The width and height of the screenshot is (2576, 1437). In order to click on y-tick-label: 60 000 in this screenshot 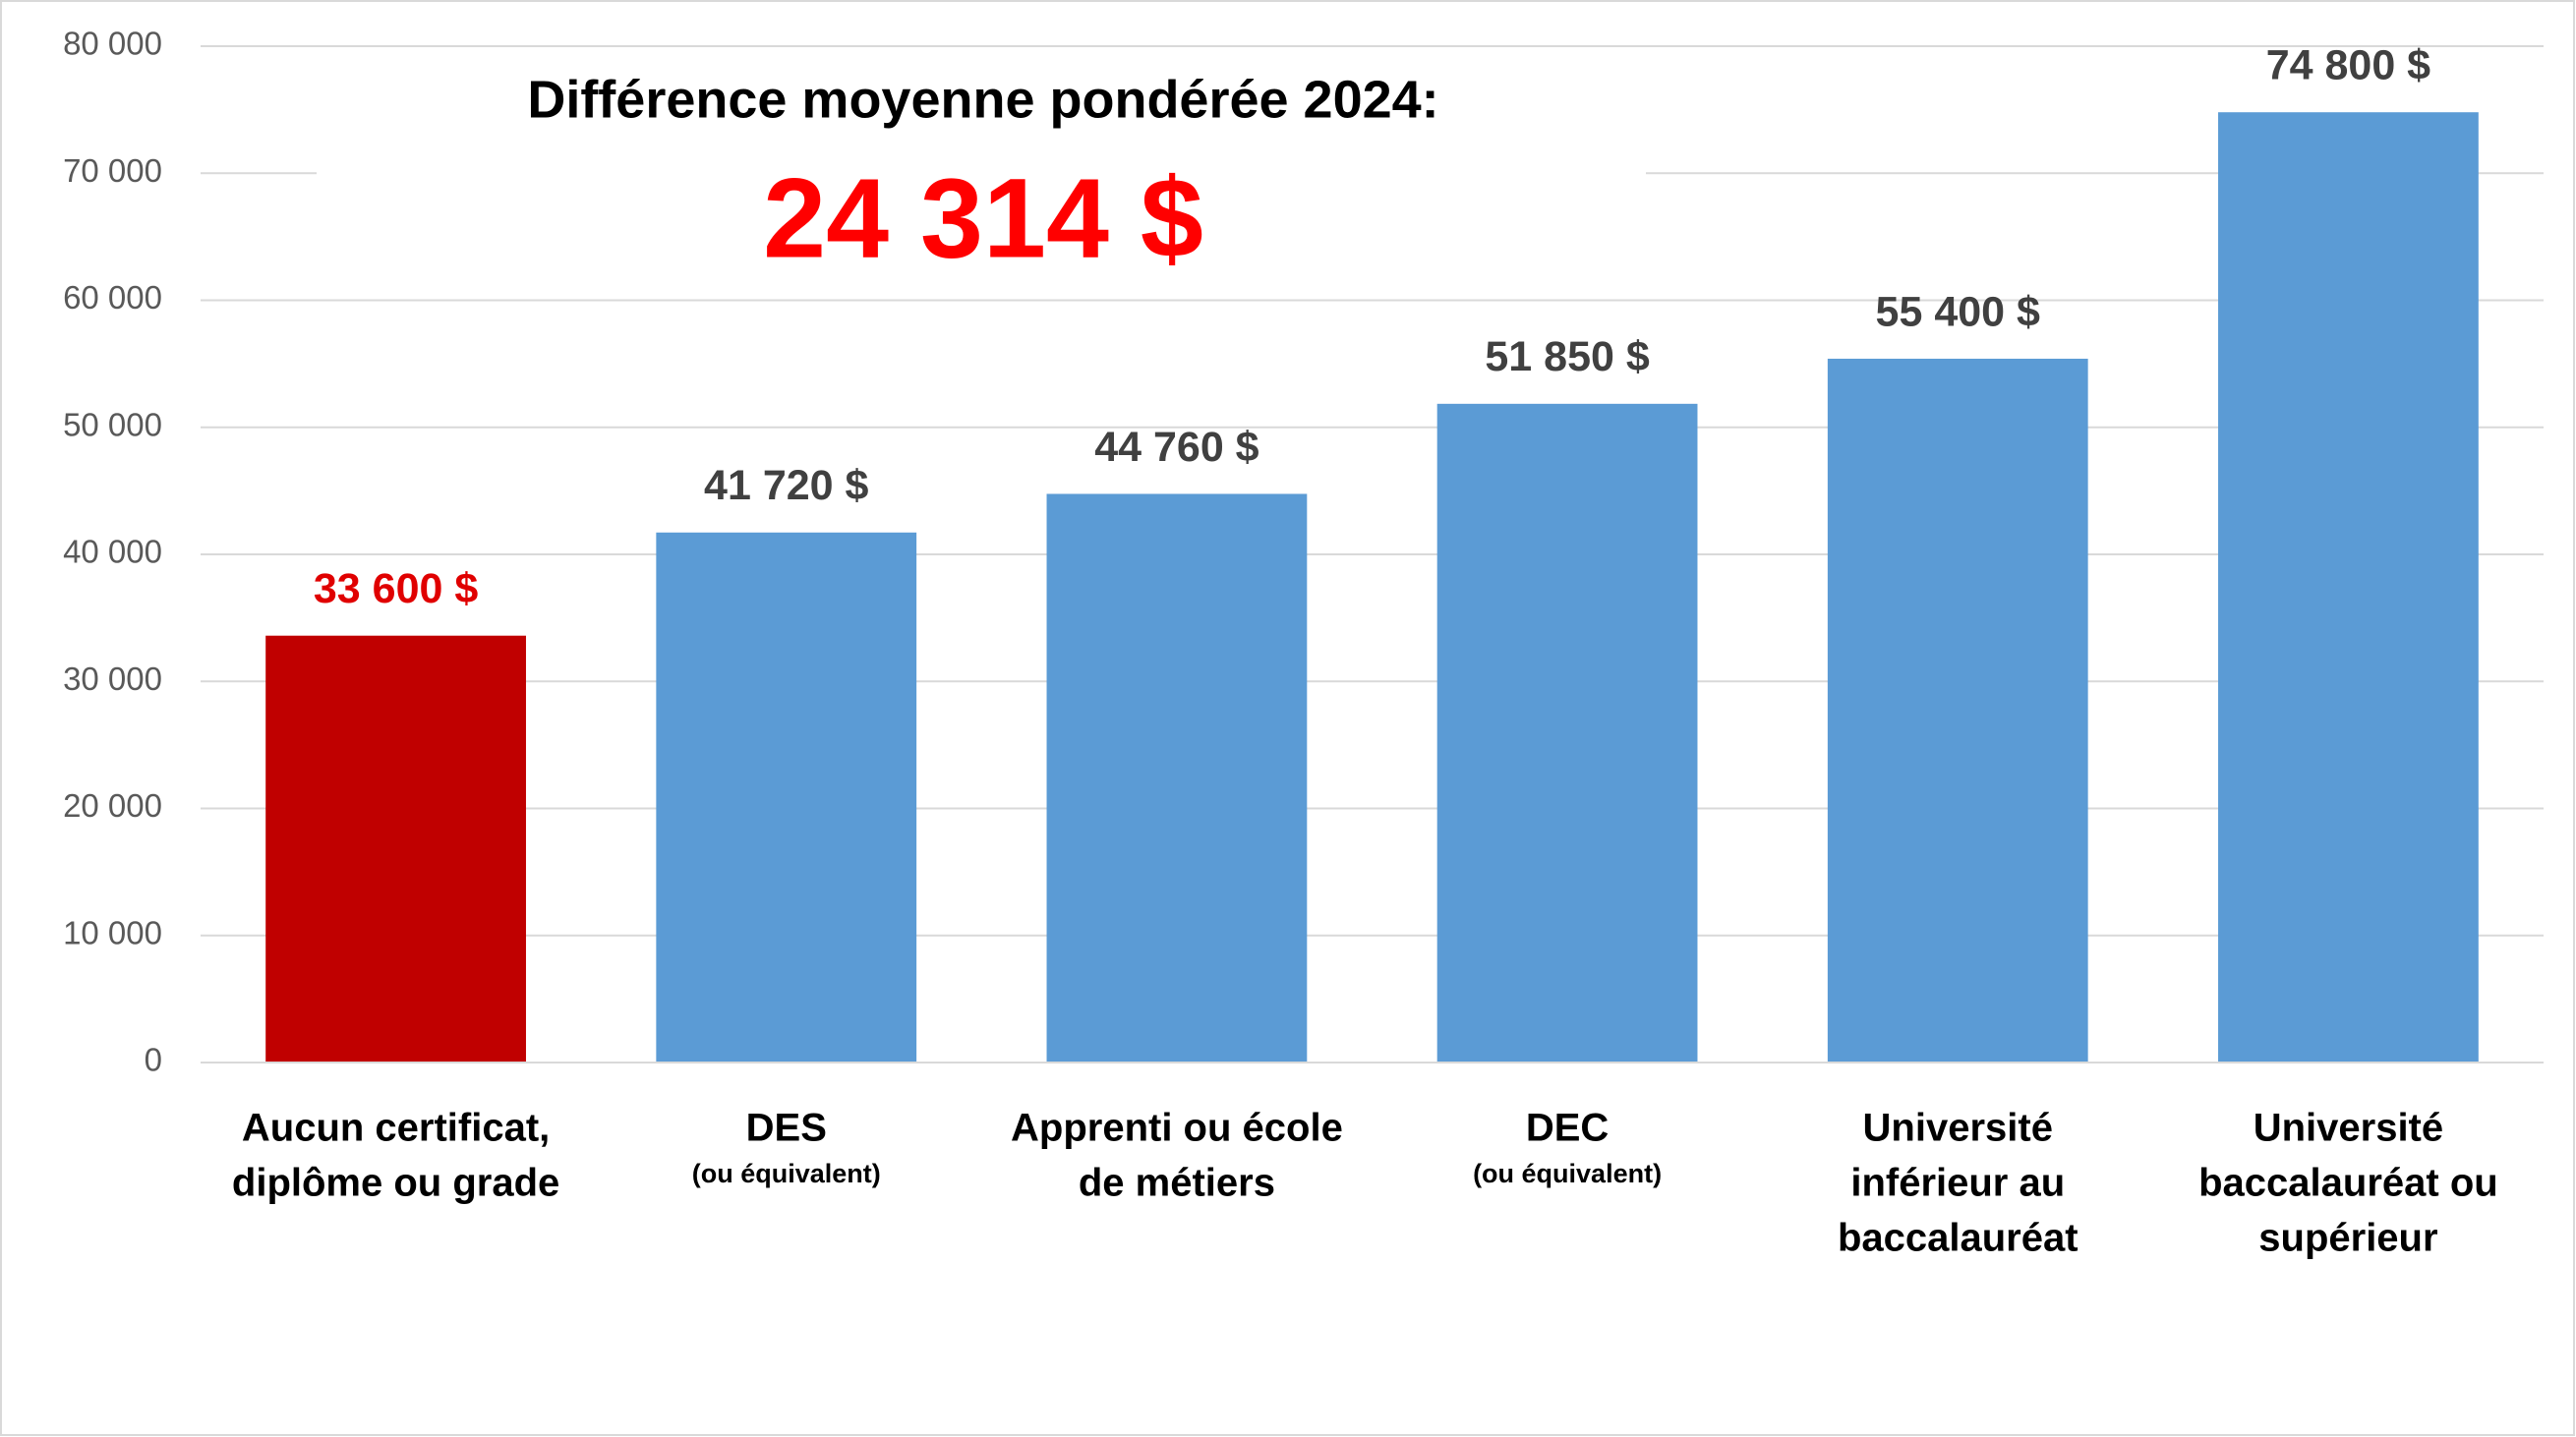, I will do `click(112, 297)`.